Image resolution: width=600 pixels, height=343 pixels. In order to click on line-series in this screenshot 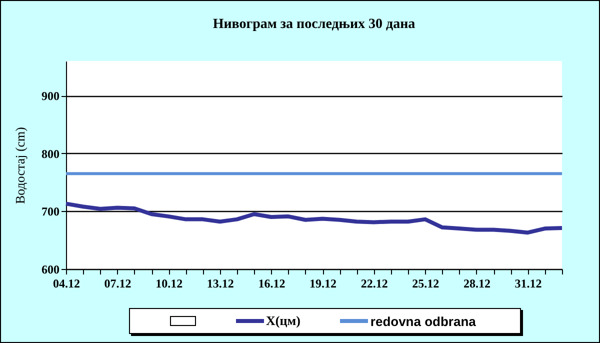, I will do `click(314, 218)`.